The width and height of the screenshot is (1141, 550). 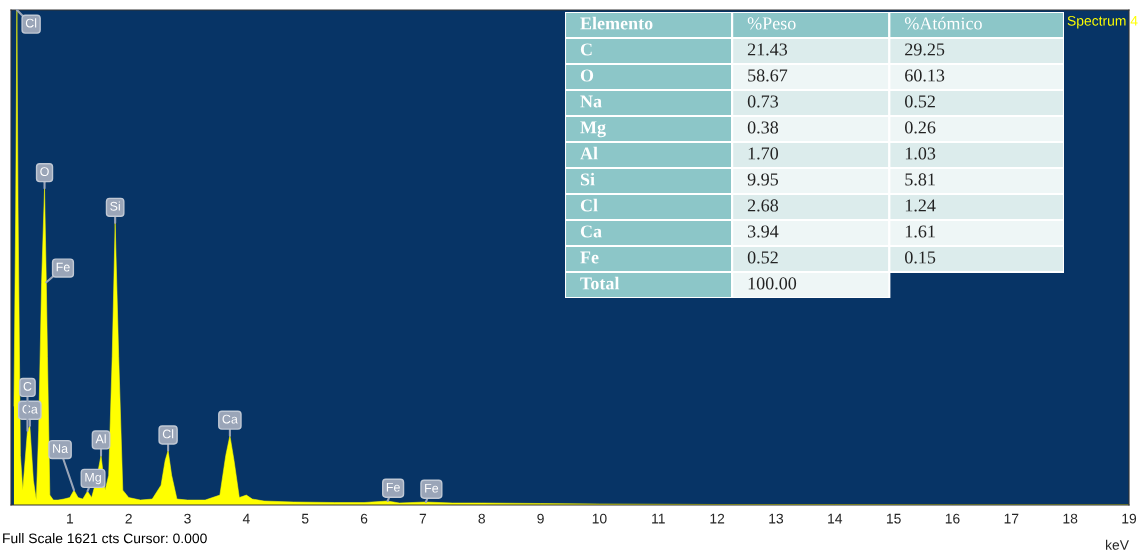 What do you see at coordinates (717, 518) in the screenshot?
I see `x-tick-label: 12` at bounding box center [717, 518].